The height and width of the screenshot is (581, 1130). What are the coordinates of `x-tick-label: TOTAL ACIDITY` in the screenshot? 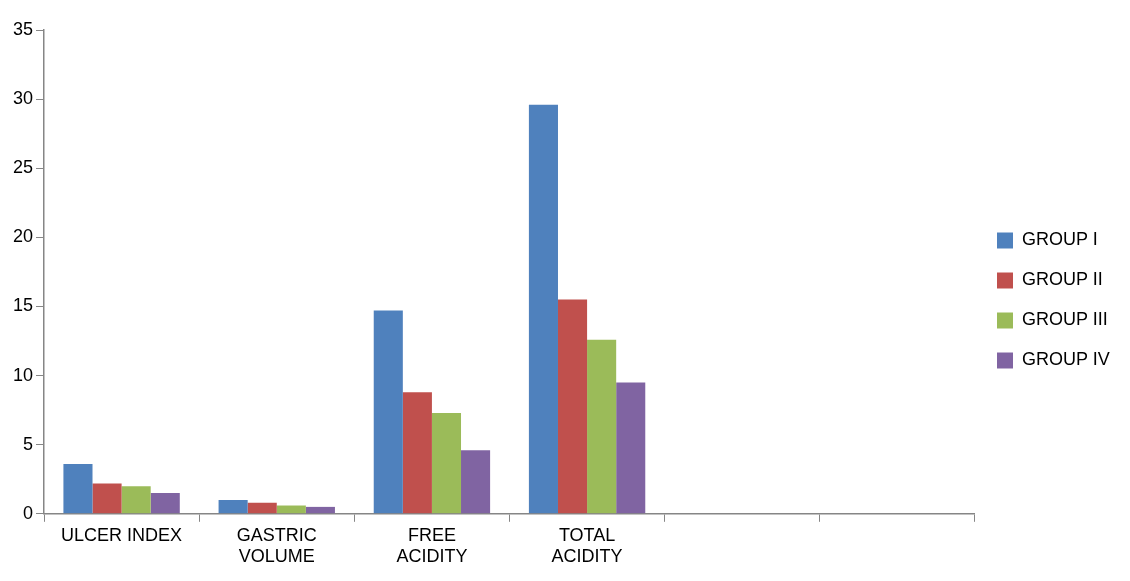 It's located at (587, 545).